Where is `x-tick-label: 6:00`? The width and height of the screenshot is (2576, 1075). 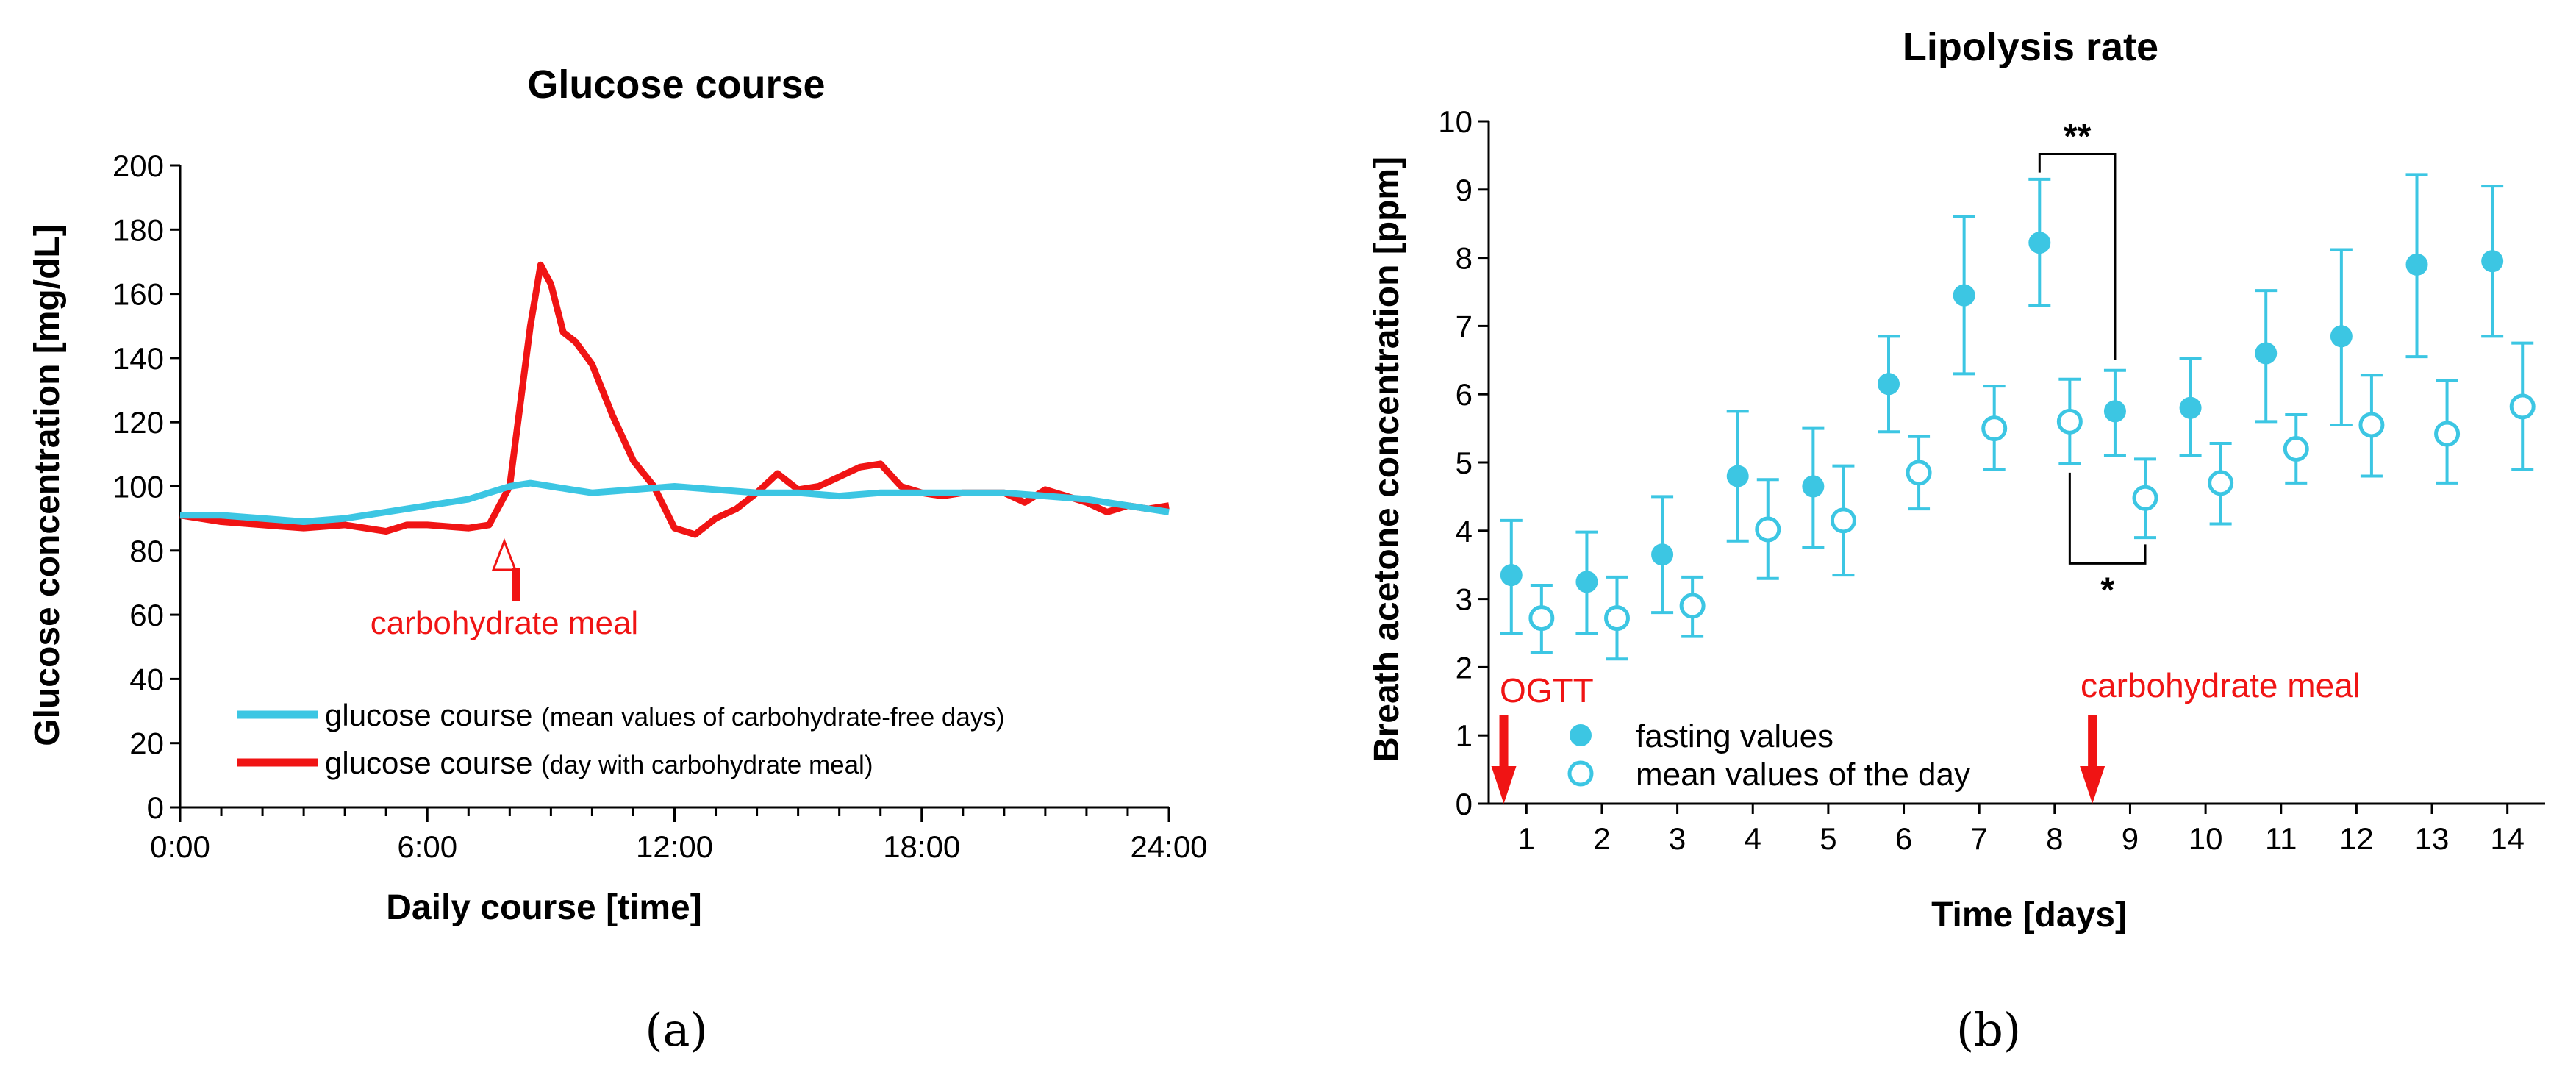
x-tick-label: 6:00 is located at coordinates (427, 847).